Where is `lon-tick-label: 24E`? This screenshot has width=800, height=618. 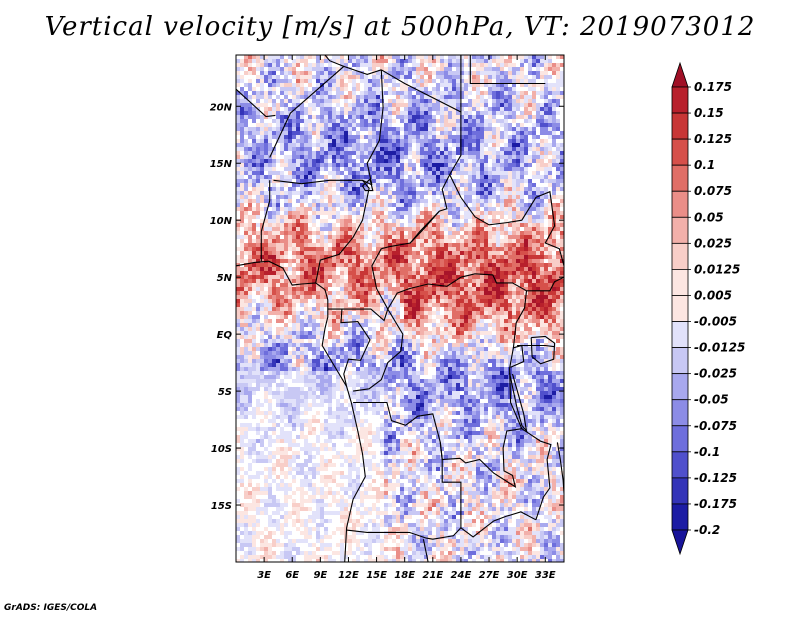 lon-tick-label: 24E is located at coordinates (461, 575).